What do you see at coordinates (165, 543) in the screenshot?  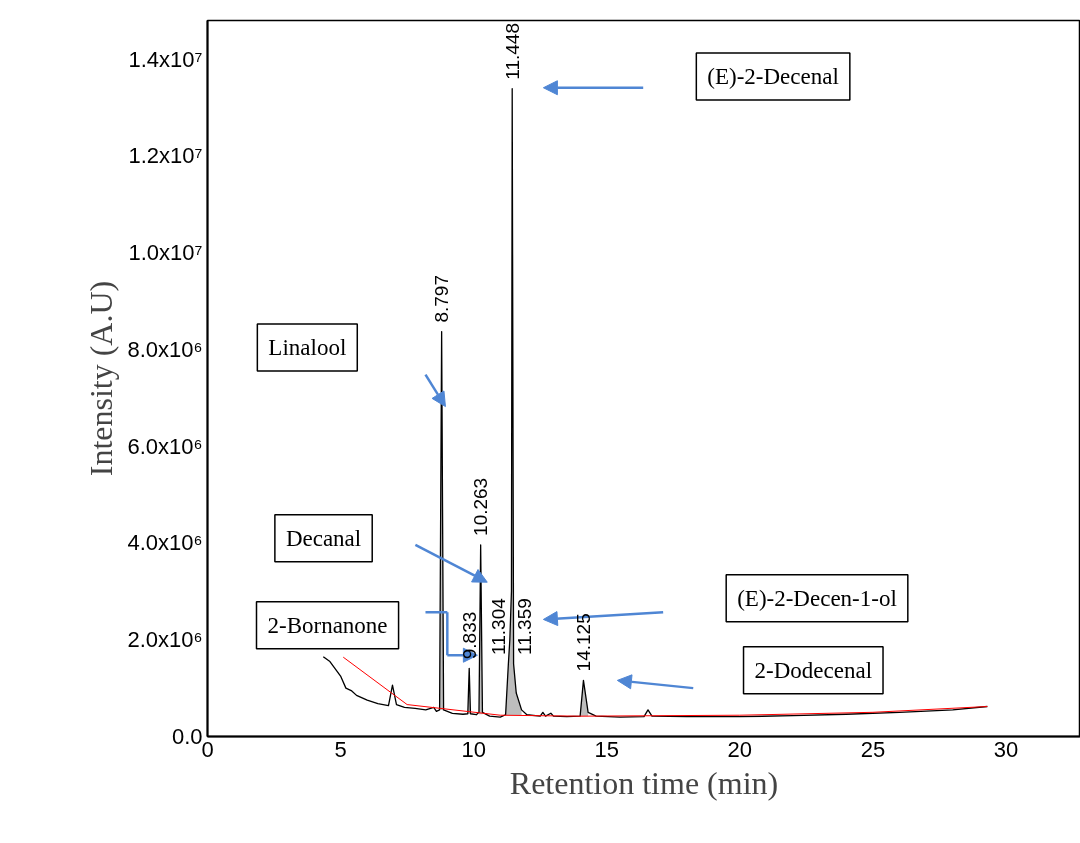 I see `y-tick-label: 4.0x10⁶` at bounding box center [165, 543].